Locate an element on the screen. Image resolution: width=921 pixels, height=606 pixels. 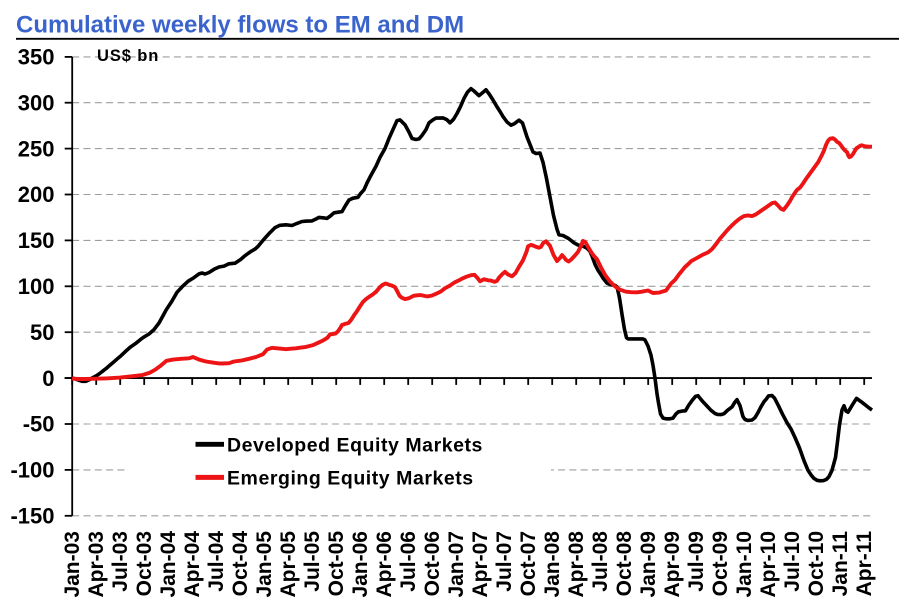
svg-text: Emerging Equity Markets is located at coordinates (350, 479).